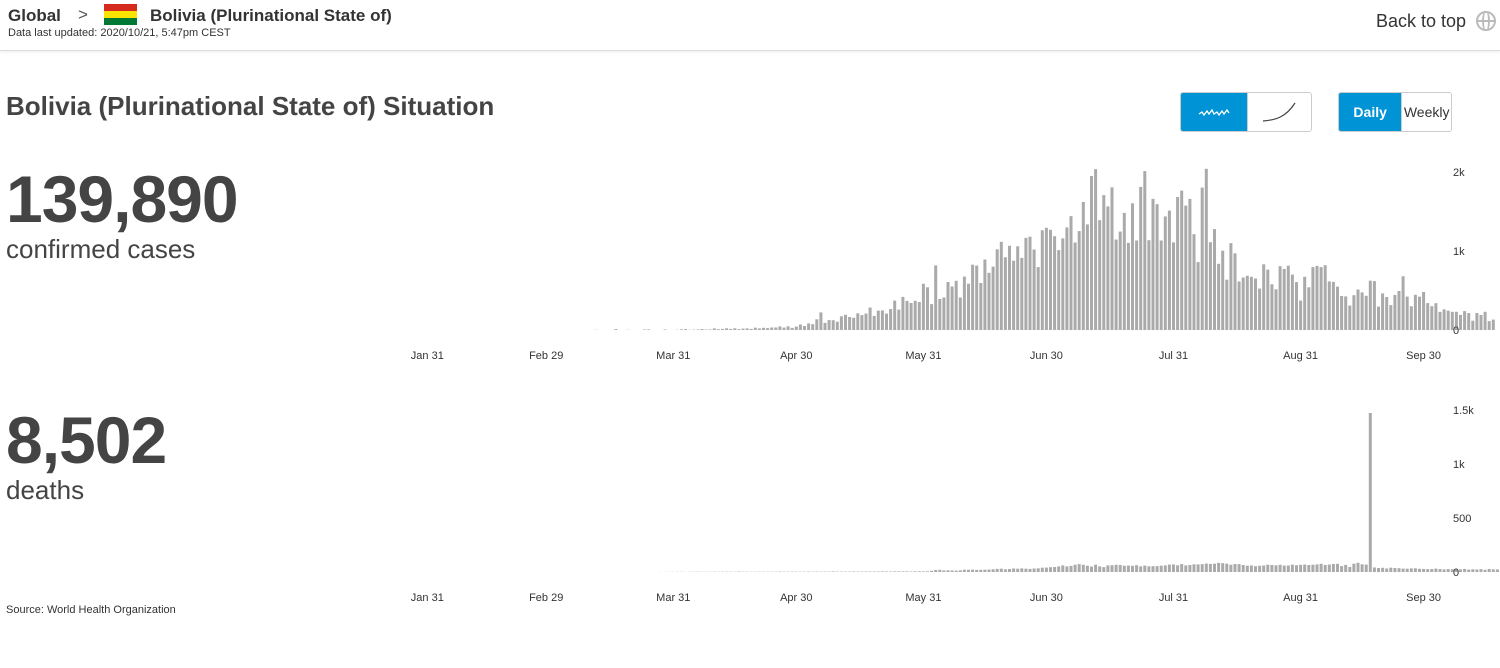 The image size is (1500, 668). What do you see at coordinates (1420, 21) in the screenshot?
I see `back-to-top-link: Back to top` at bounding box center [1420, 21].